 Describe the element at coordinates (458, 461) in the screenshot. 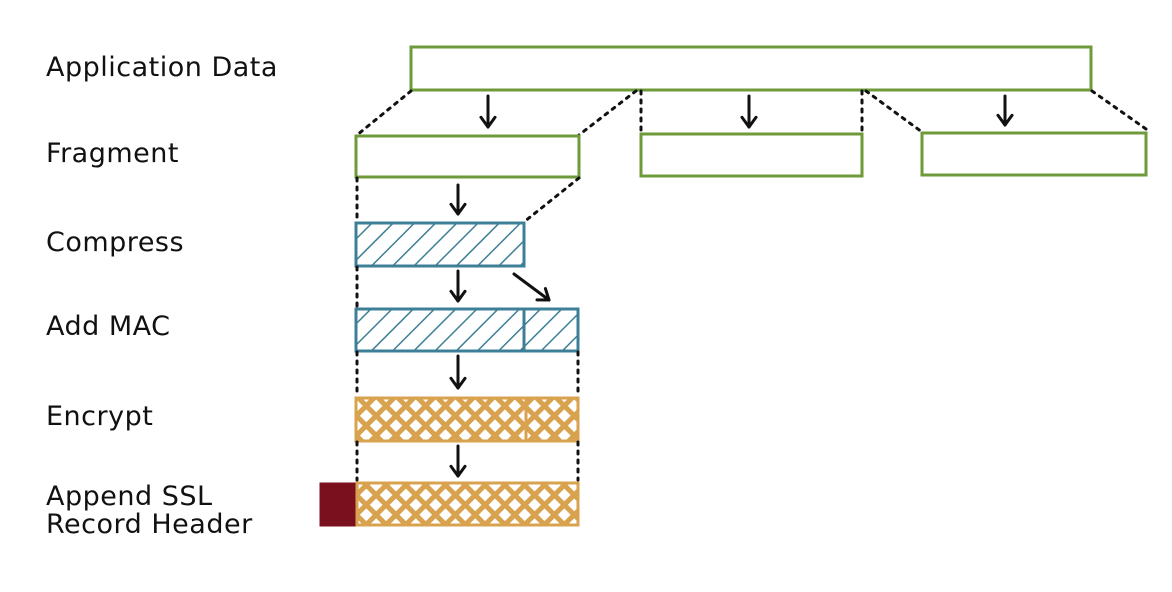

I see `arrow-to-append-header` at that location.